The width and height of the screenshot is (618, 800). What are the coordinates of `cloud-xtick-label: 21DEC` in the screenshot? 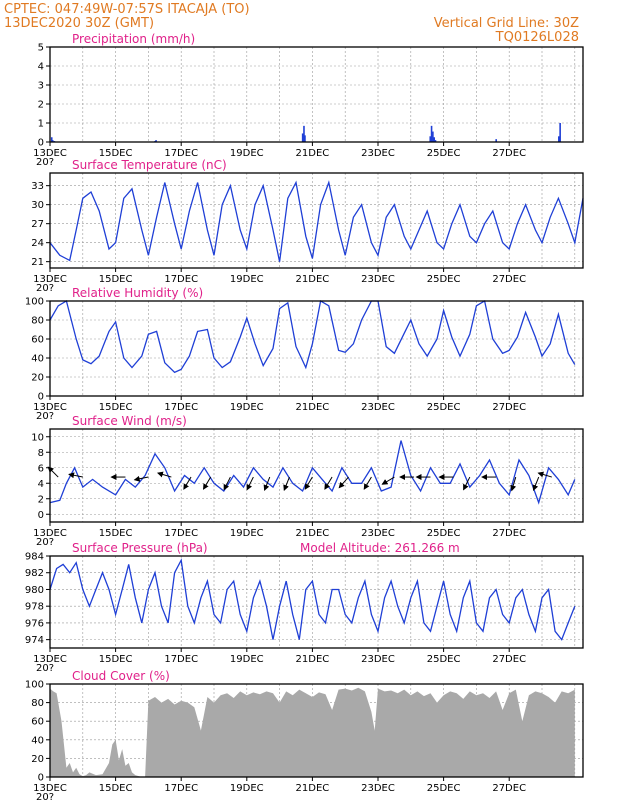 It's located at (313, 788).